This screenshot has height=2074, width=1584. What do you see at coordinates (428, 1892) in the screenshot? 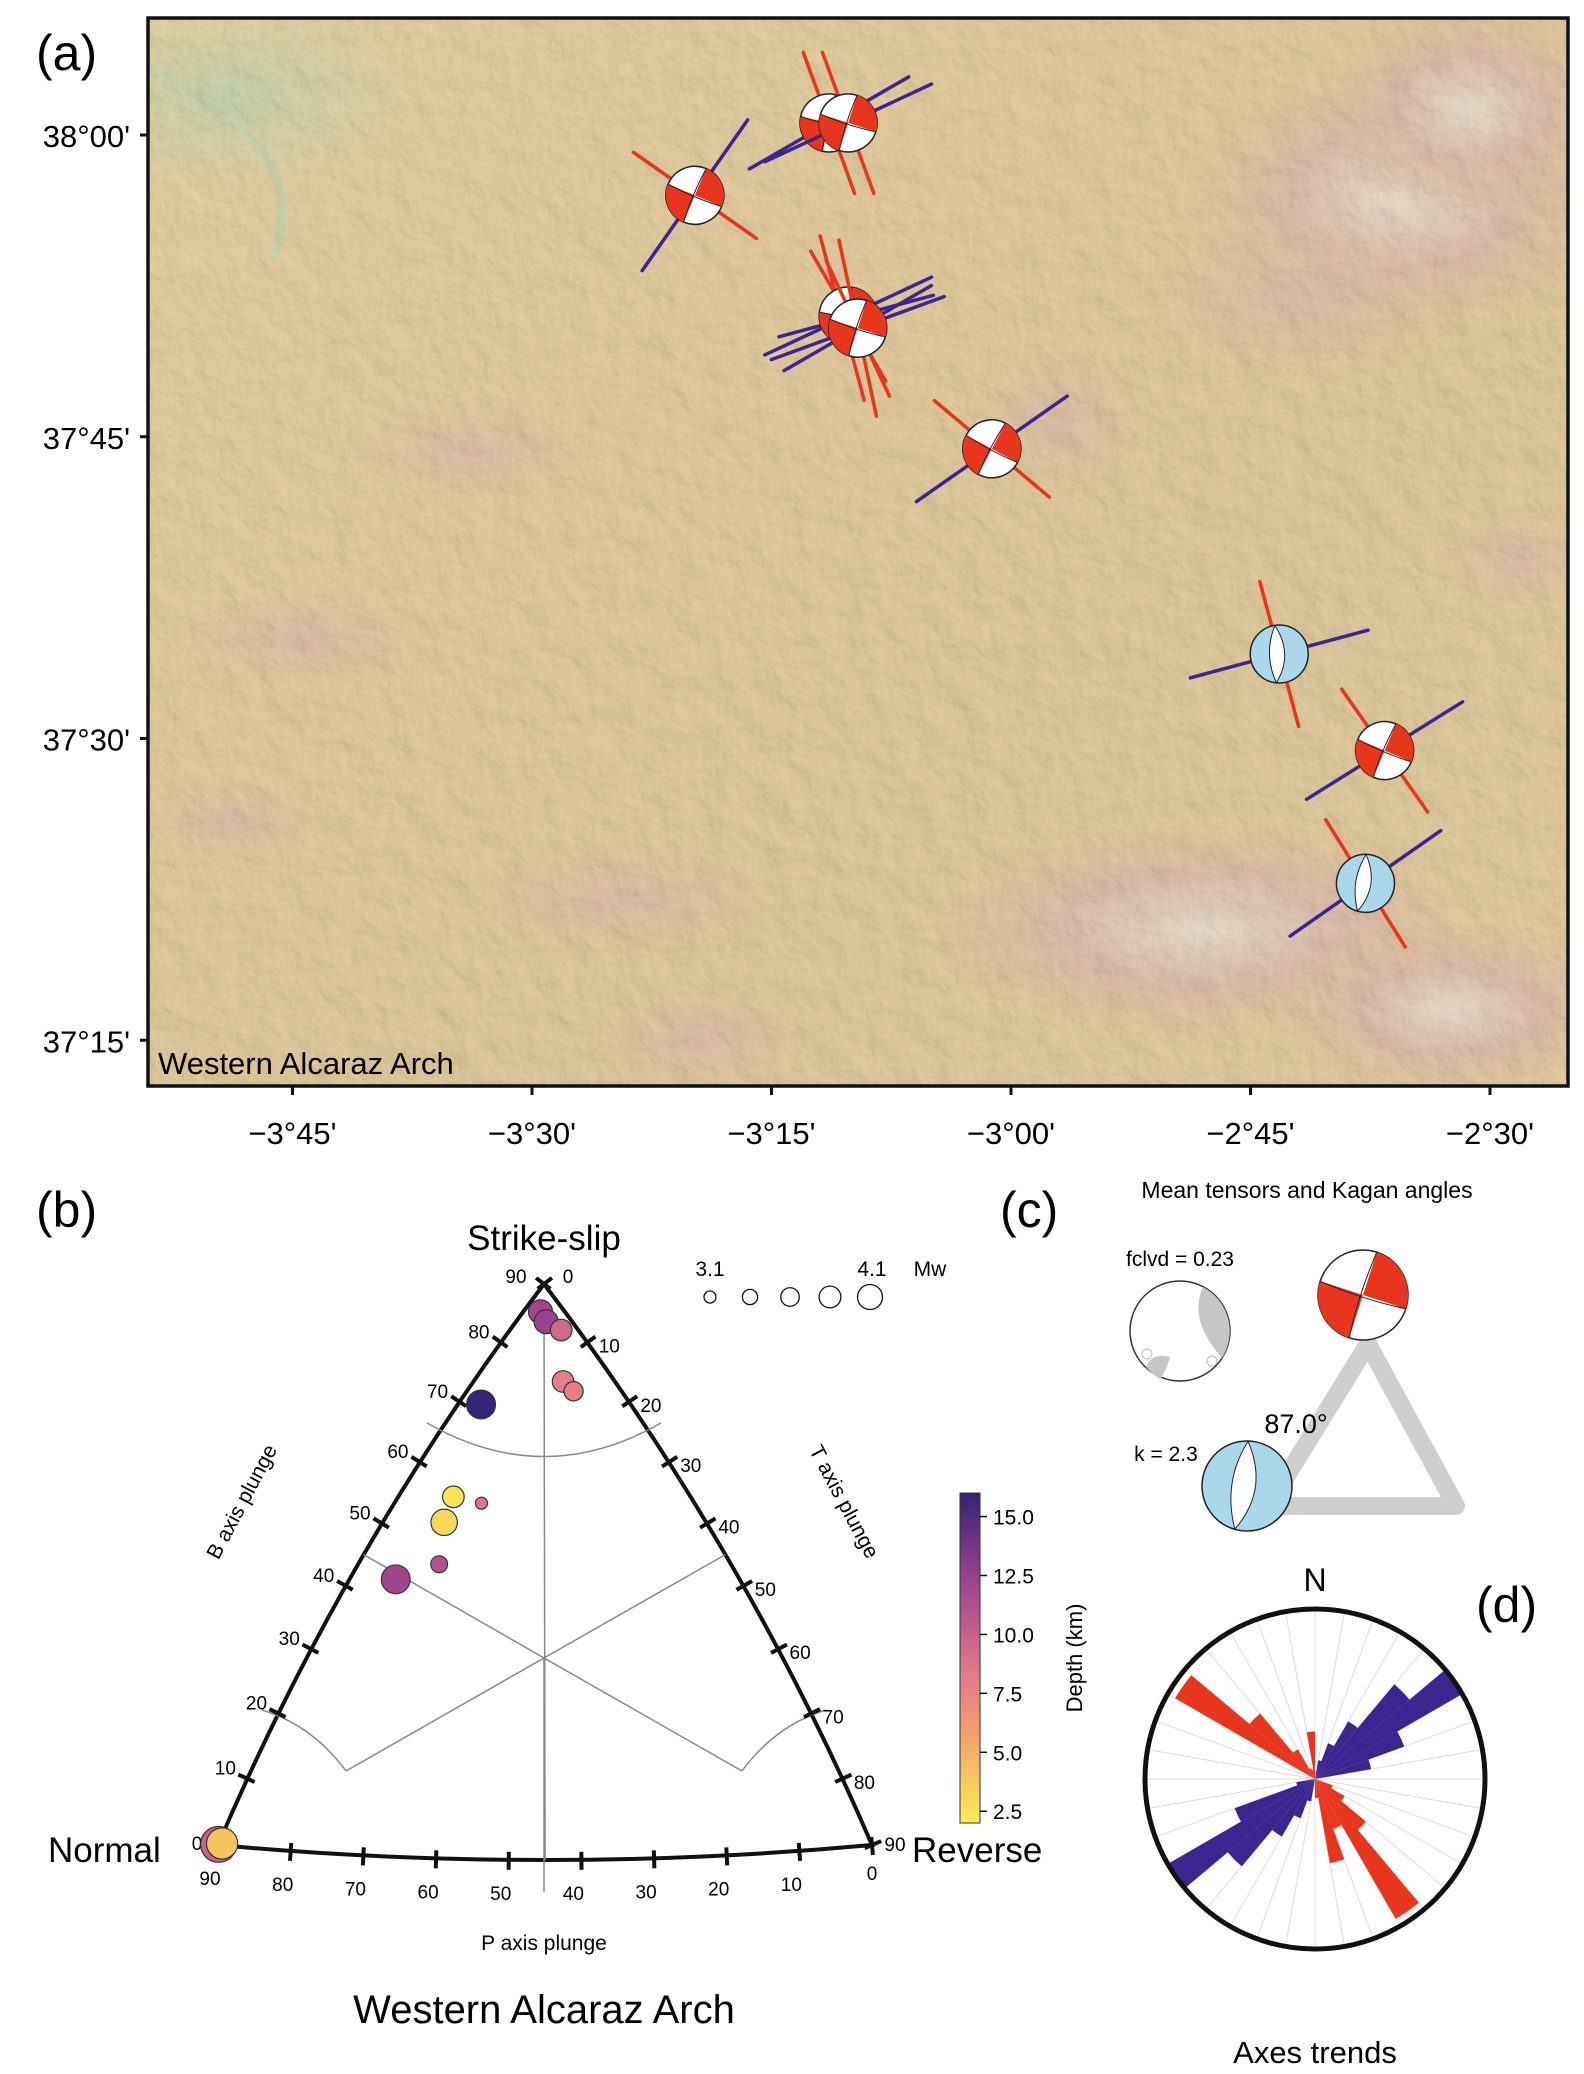
I see `p-tick-label: 60` at bounding box center [428, 1892].